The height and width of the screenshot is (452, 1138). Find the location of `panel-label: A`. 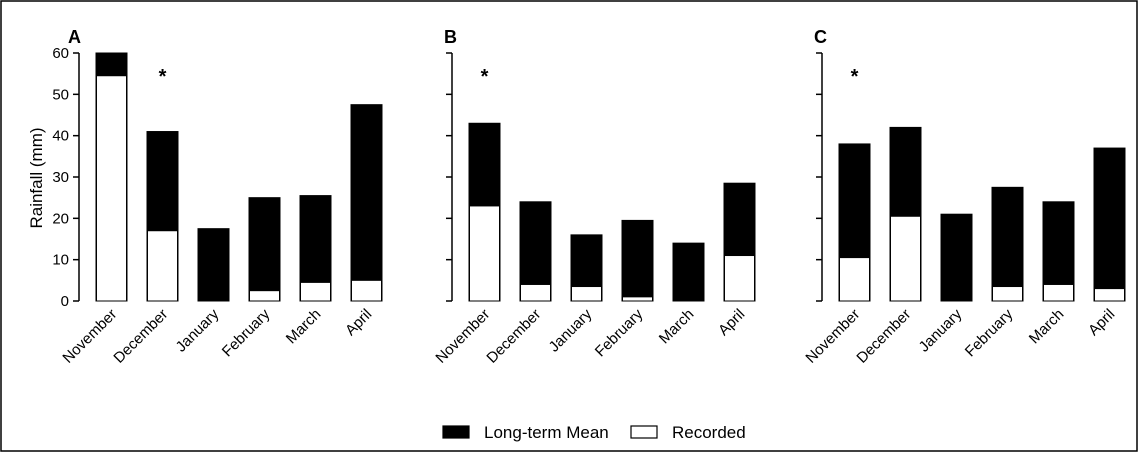

panel-label: A is located at coordinates (74, 37).